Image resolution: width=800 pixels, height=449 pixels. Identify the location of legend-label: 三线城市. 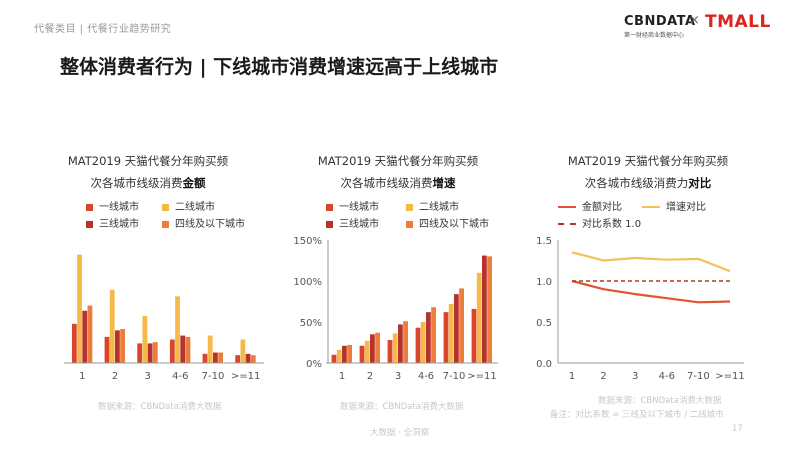
(119, 224).